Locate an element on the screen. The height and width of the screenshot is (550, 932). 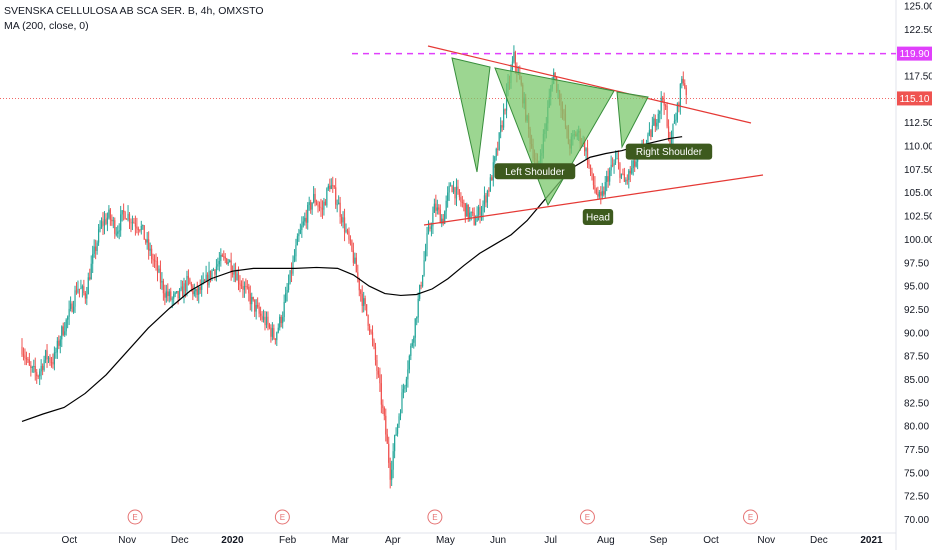
earnings-marker-0: E is located at coordinates (135, 517).